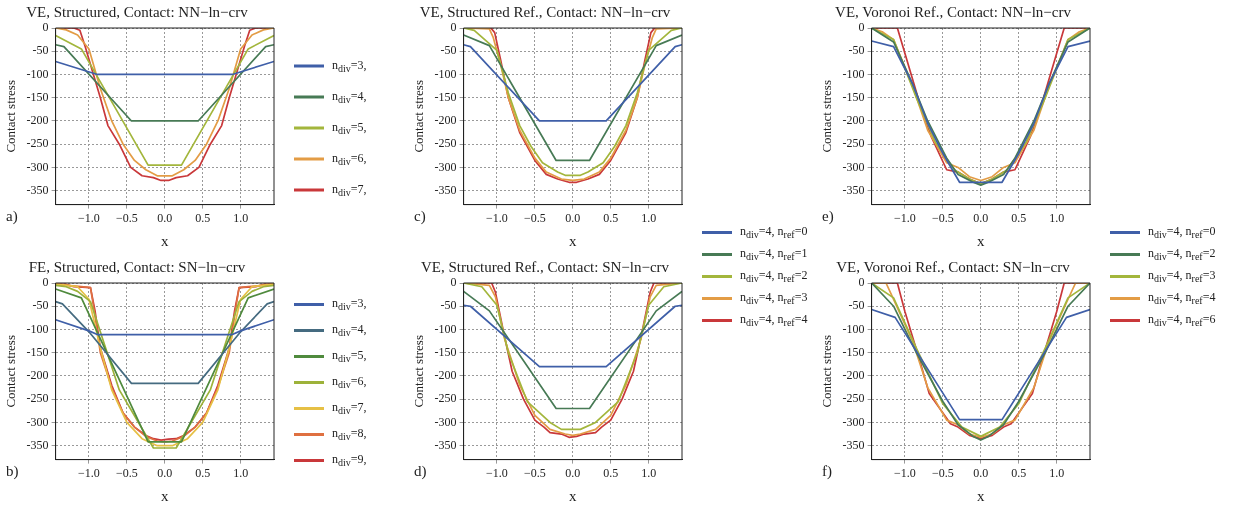  I want to click on legend-label: n$_{div}$=4, n$_{ref}$=4, so click(1182, 298).